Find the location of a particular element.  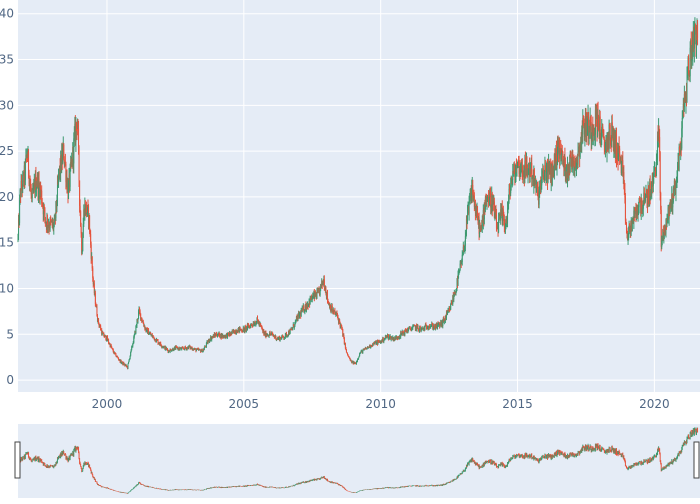

y-tick-label: 25 is located at coordinates (7, 151).